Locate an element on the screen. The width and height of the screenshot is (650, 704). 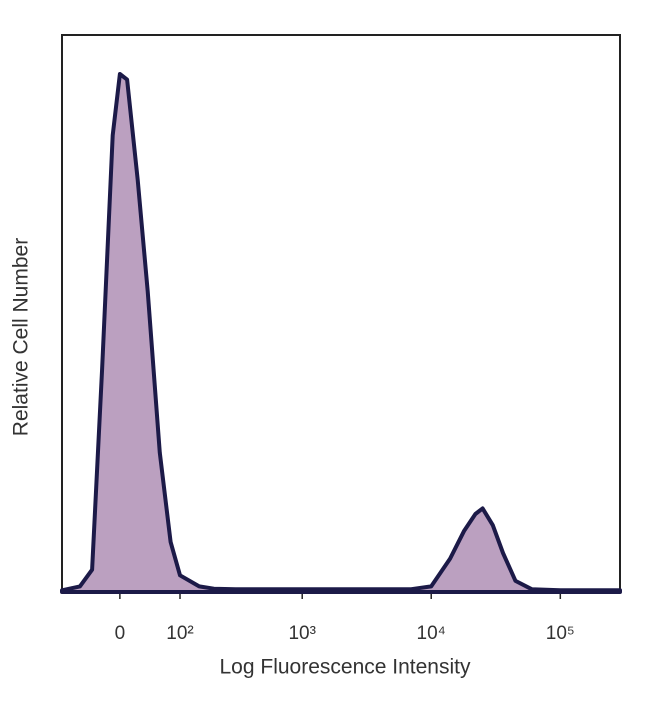
x-axis-label: Log Fluorescence Intensity is located at coordinates (345, 667).